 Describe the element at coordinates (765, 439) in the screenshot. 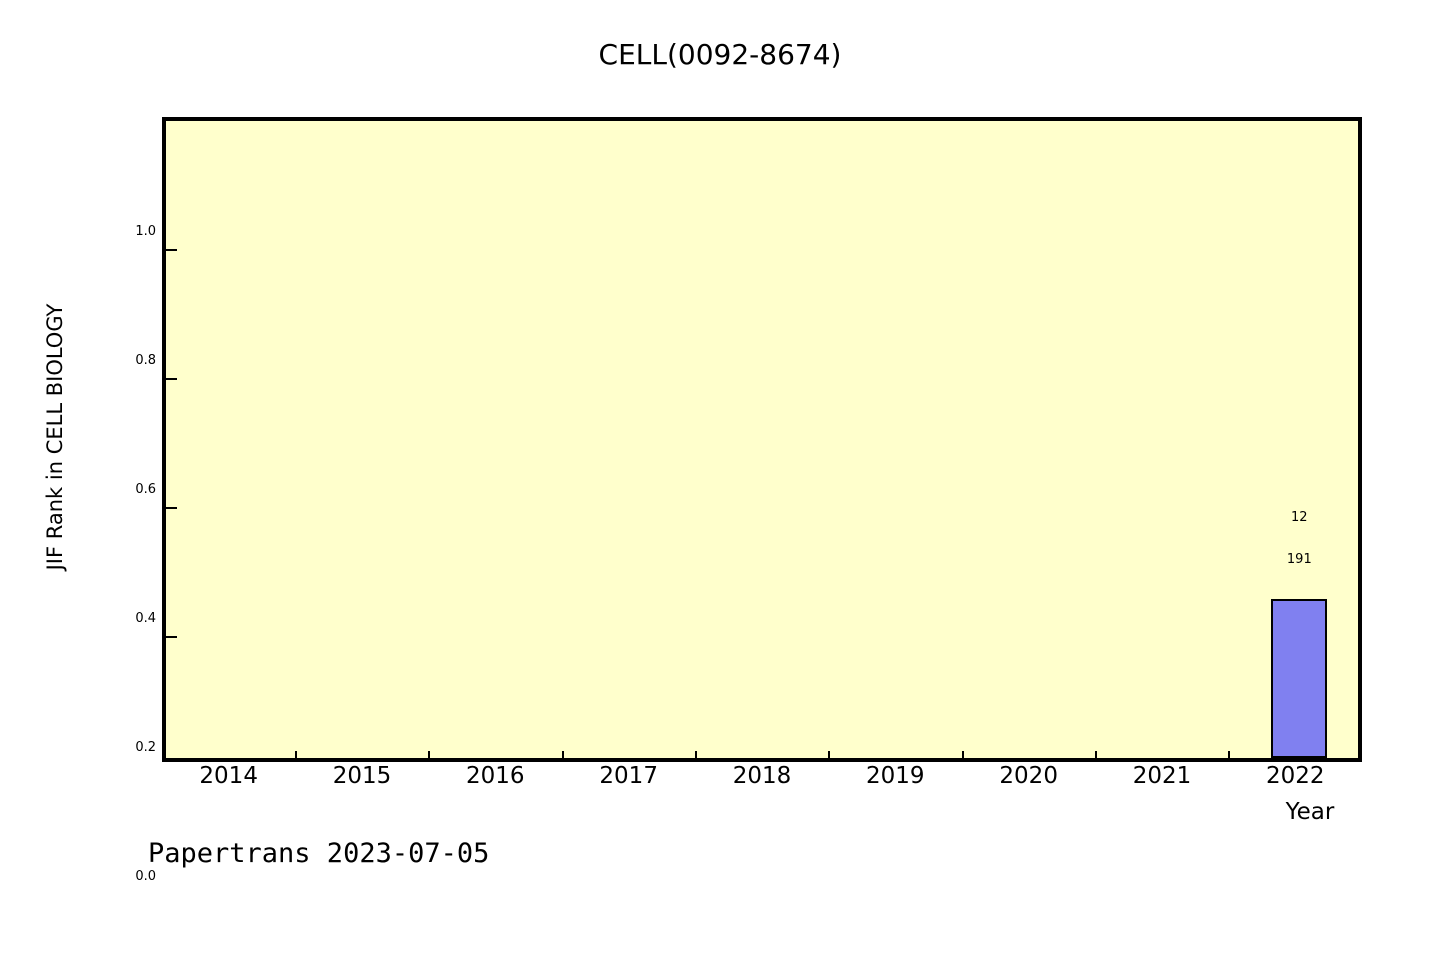

I see `bar-group-2018` at that location.